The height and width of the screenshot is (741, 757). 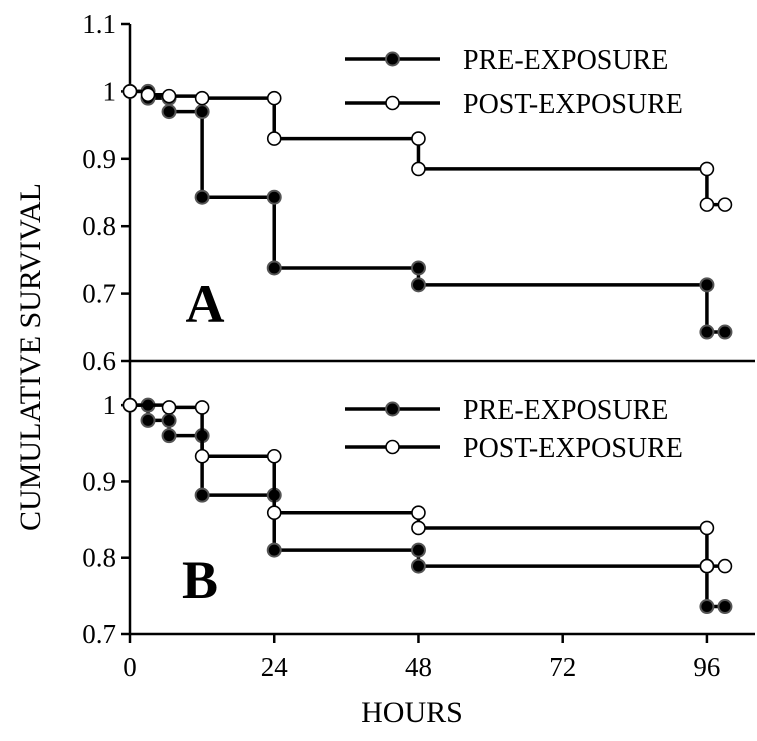 What do you see at coordinates (275, 667) in the screenshot?
I see `x-tick-label: 24` at bounding box center [275, 667].